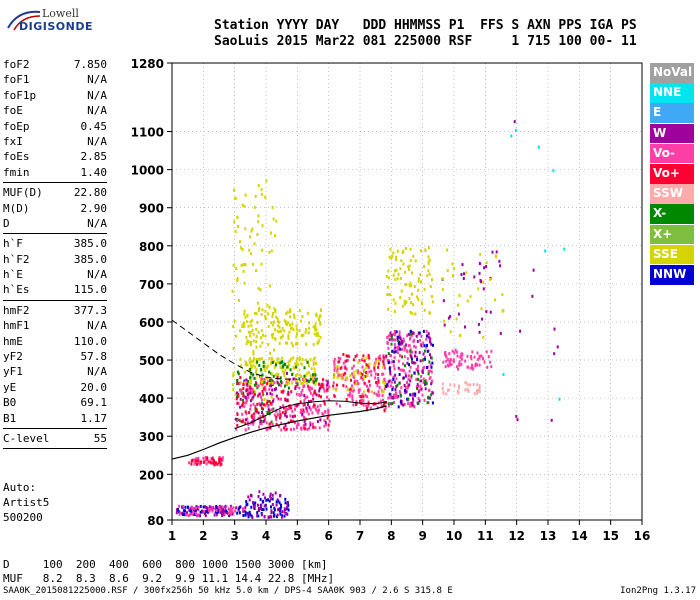  Describe the element at coordinates (90, 341) in the screenshot. I see `param-value: 110.0` at that location.